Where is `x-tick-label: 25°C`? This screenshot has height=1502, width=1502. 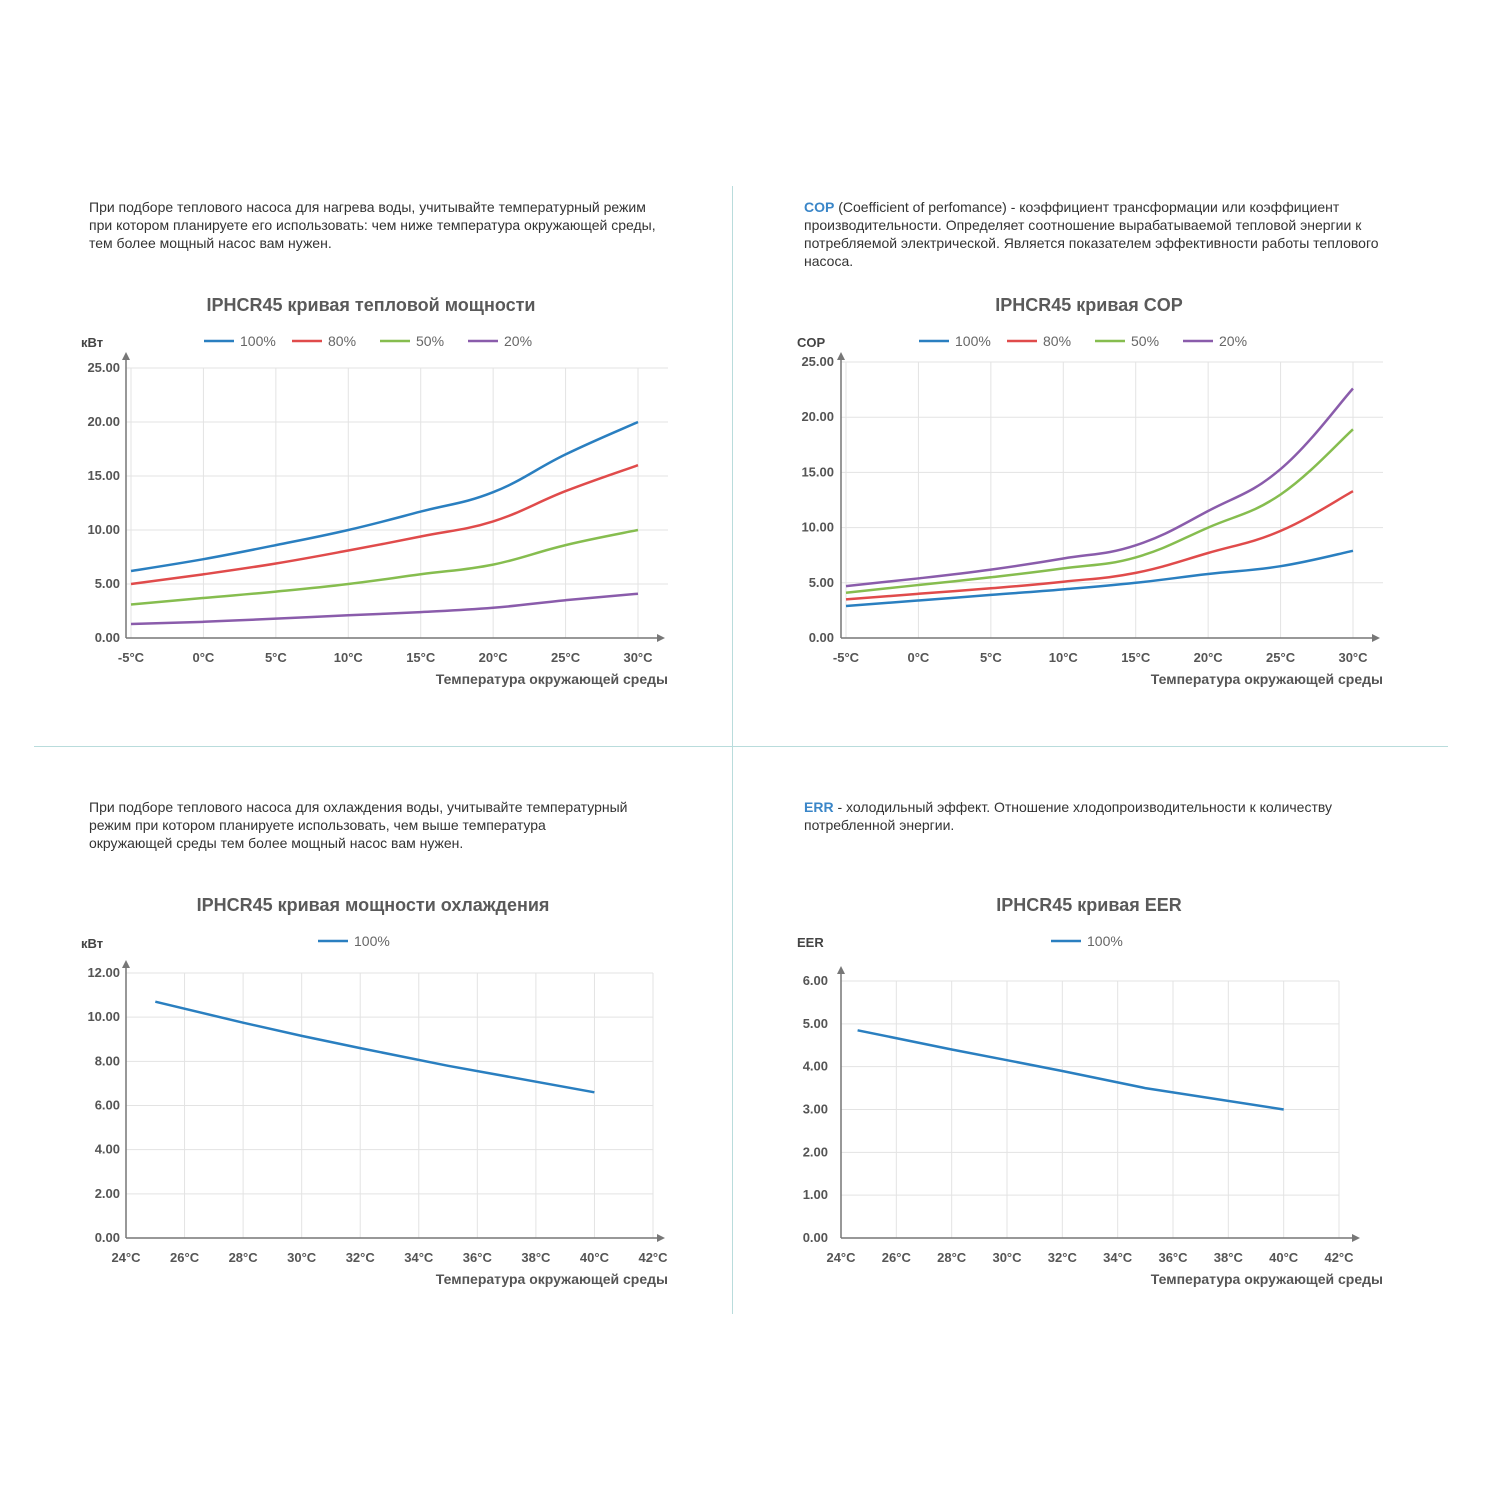
x-tick-label: 25°C is located at coordinates (1281, 657).